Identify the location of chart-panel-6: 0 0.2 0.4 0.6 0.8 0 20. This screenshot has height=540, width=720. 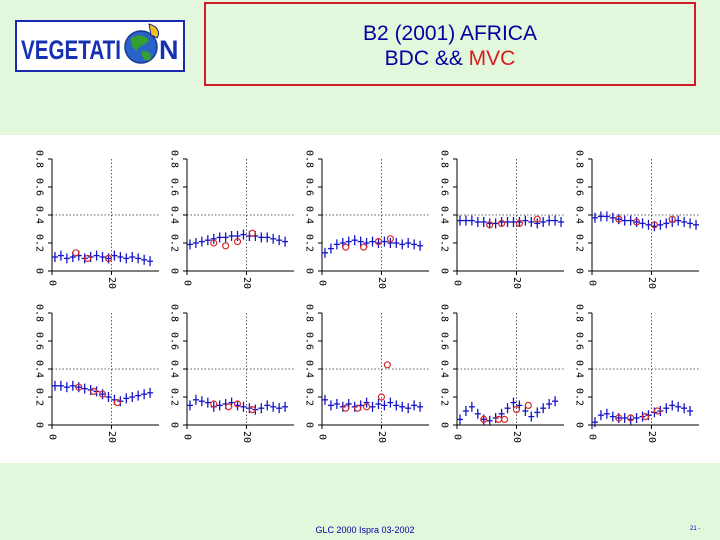
(96, 373).